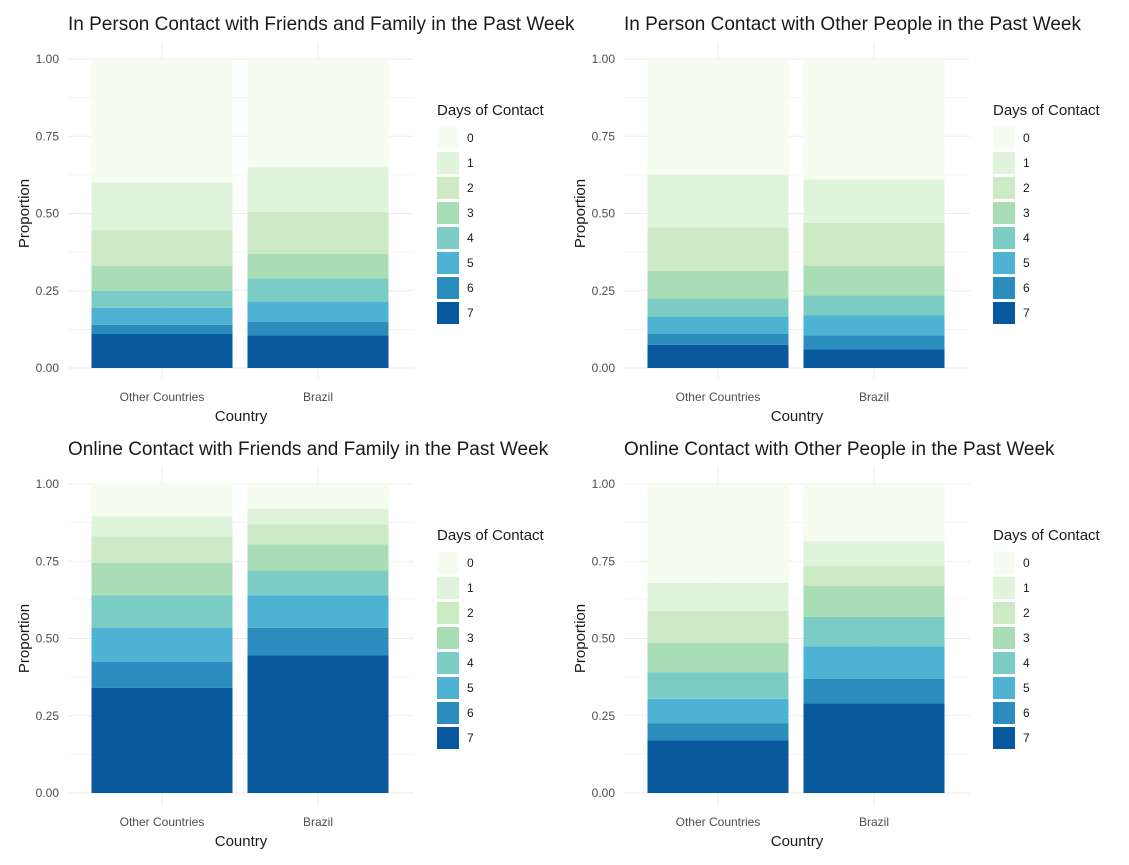  What do you see at coordinates (718, 117) in the screenshot?
I see `bar-segment-0-other-countries` at bounding box center [718, 117].